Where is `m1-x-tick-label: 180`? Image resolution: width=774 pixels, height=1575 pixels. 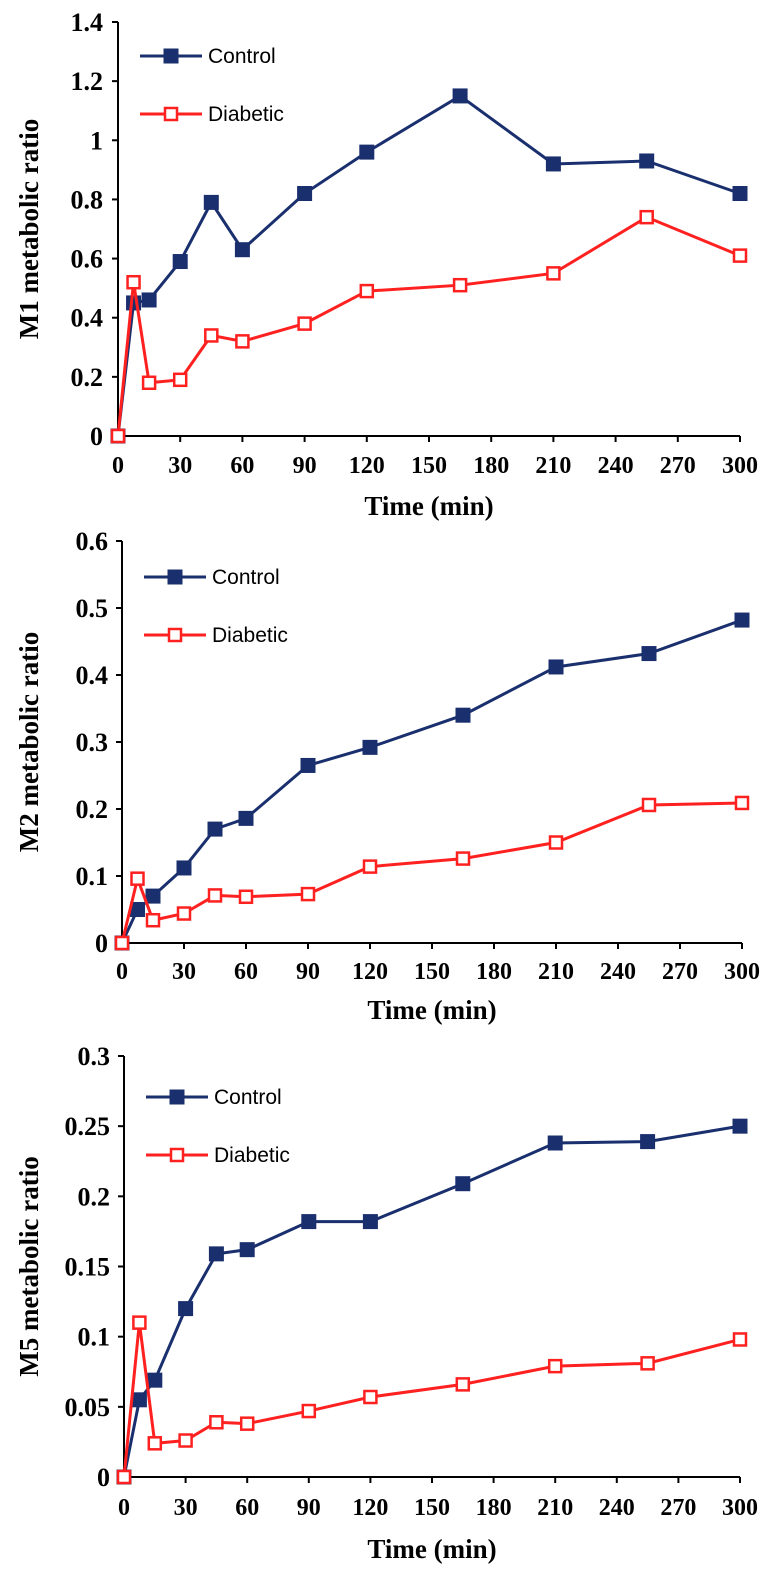
m1-x-tick-label: 180 is located at coordinates (491, 466).